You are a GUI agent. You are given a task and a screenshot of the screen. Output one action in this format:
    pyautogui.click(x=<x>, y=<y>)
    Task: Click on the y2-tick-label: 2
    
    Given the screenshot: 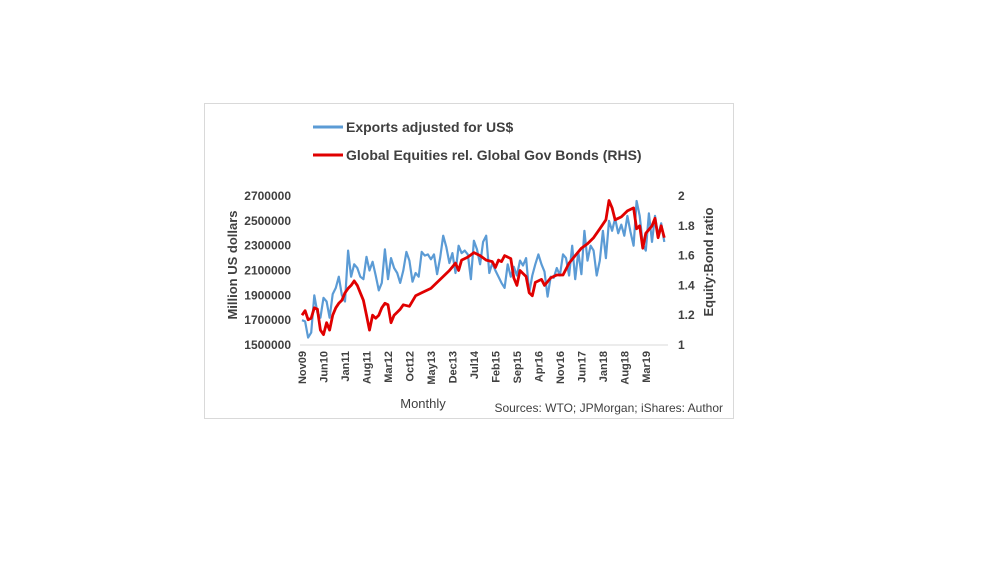 What is the action you would take?
    pyautogui.click(x=681, y=196)
    